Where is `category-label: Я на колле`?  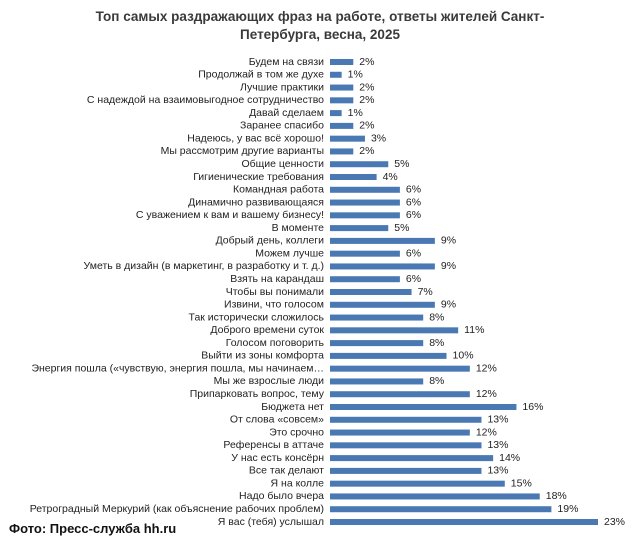 category-label: Я на колле is located at coordinates (298, 483).